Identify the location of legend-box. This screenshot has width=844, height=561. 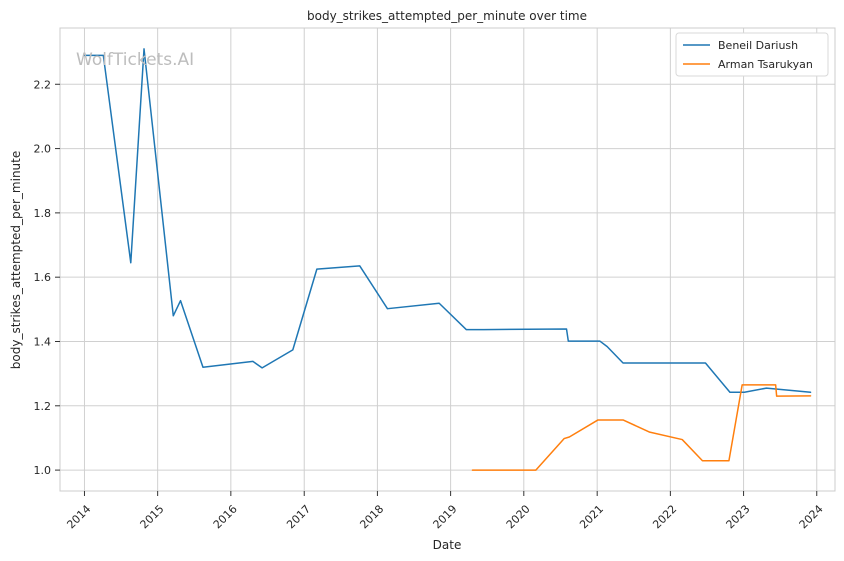
(752, 54).